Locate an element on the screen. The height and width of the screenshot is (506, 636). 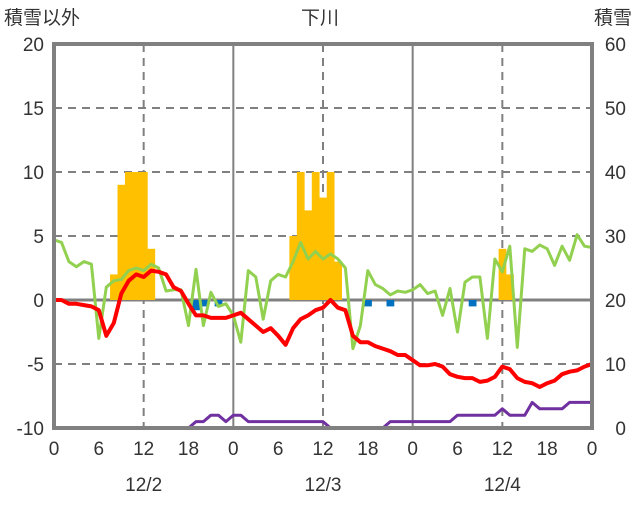
date-label: 12/2 is located at coordinates (143, 485).